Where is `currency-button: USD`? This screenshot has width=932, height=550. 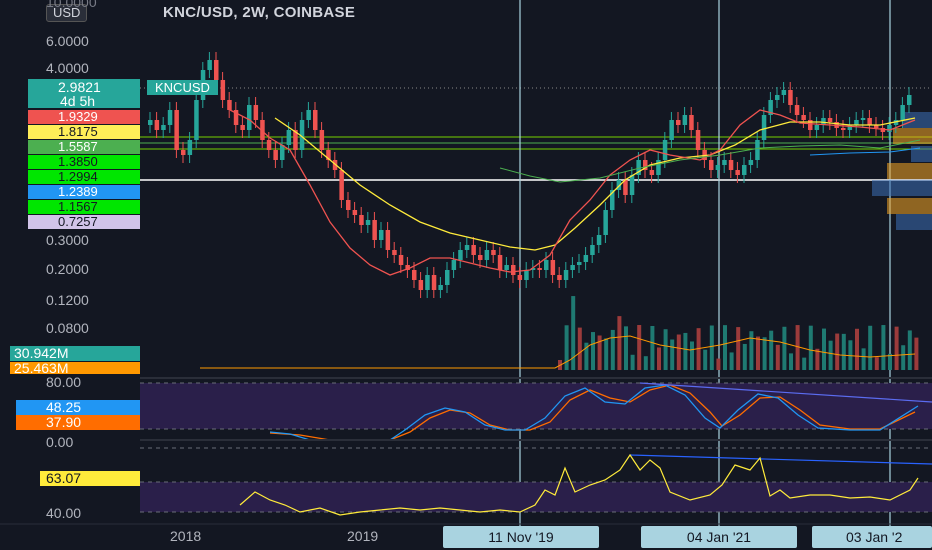
currency-button: USD is located at coordinates (67, 13).